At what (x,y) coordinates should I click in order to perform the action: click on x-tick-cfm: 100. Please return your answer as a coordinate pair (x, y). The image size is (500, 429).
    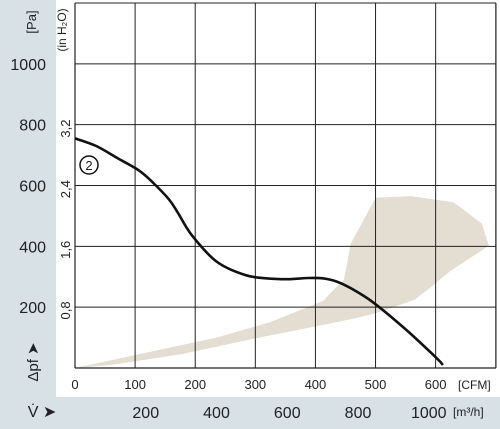
    Looking at the image, I should click on (135, 384).